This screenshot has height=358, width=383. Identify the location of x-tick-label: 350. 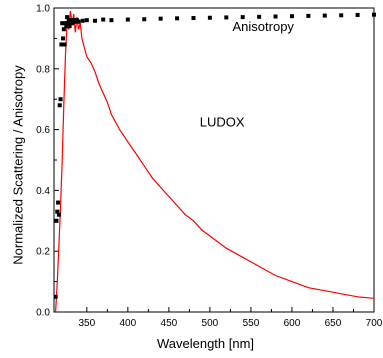
(86, 323).